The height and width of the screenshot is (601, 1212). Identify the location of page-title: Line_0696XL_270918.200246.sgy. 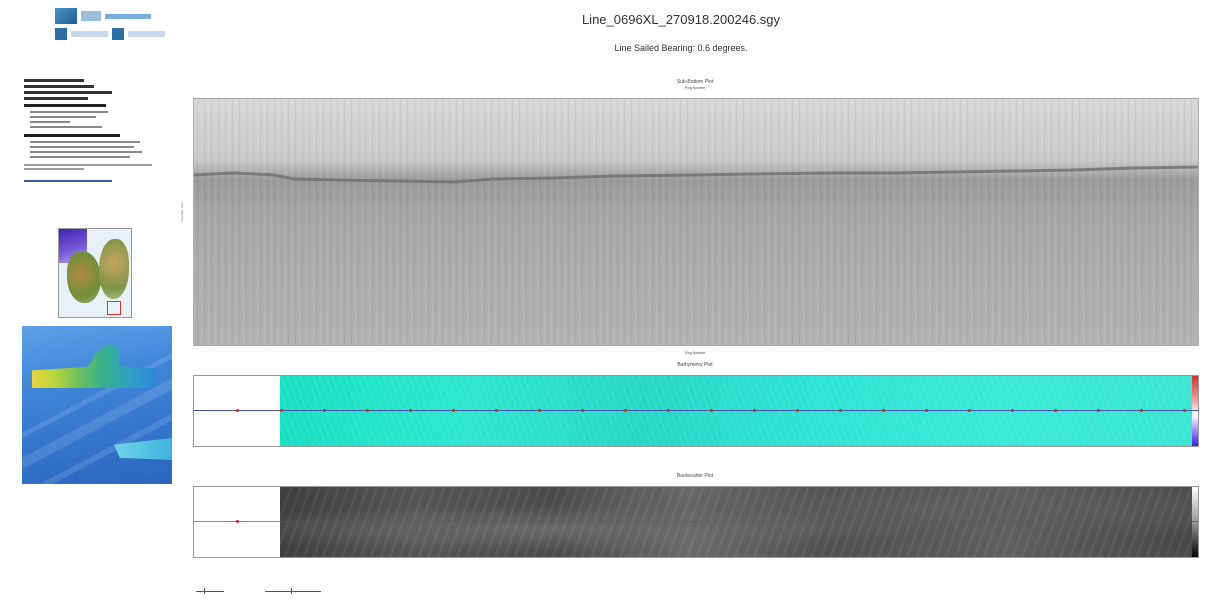
(681, 19).